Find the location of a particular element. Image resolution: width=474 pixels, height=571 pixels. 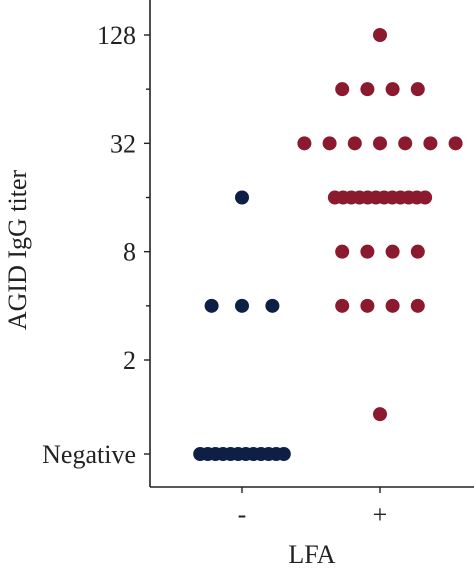

y-axis-title: AGID IgG titer is located at coordinates (17, 250).